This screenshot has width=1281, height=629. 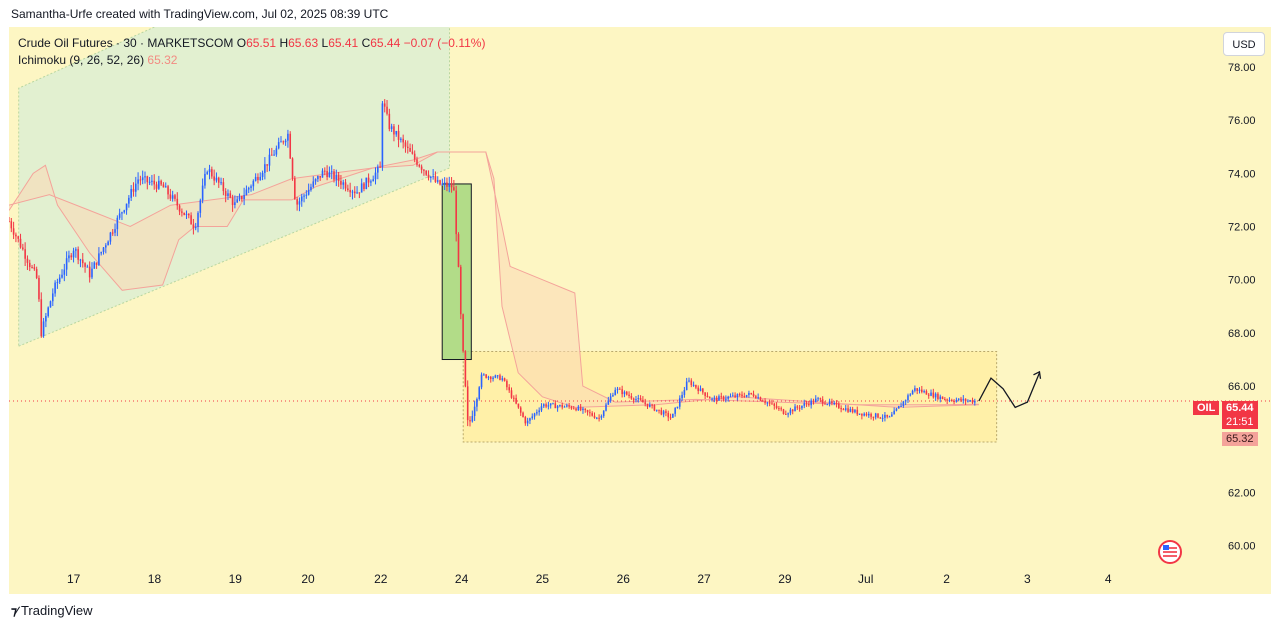 I want to click on currency-button: USD, so click(x=1244, y=44).